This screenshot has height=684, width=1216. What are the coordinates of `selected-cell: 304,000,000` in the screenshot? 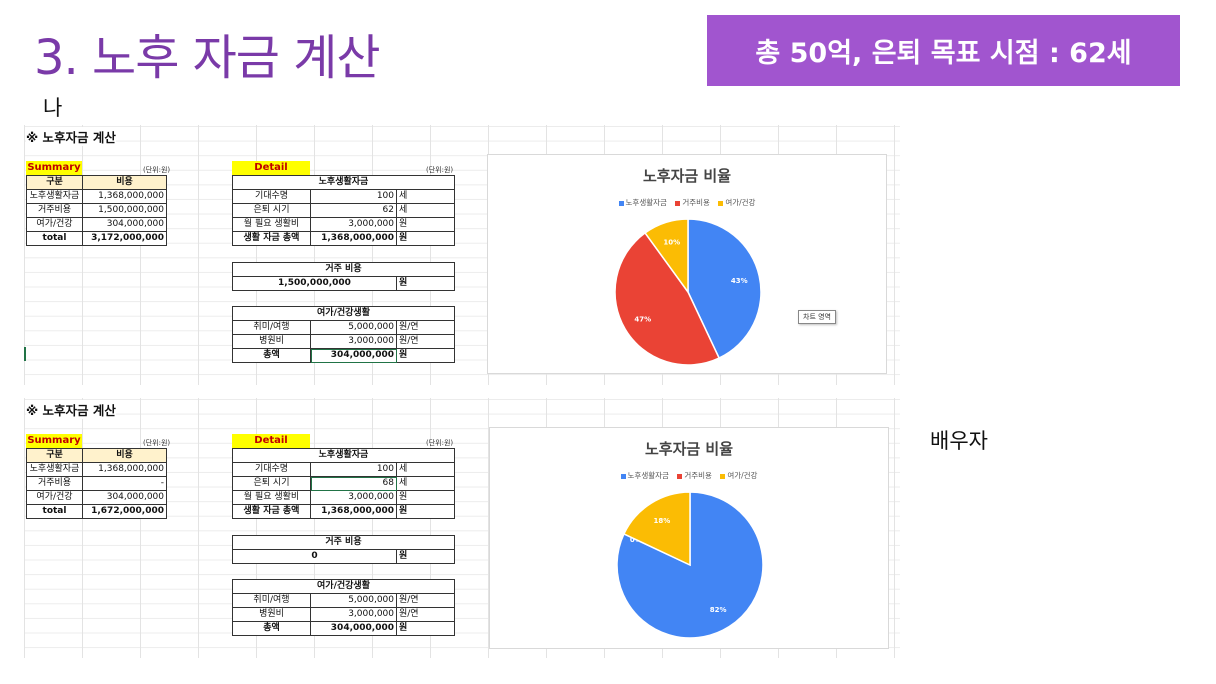 It's located at (353, 355).